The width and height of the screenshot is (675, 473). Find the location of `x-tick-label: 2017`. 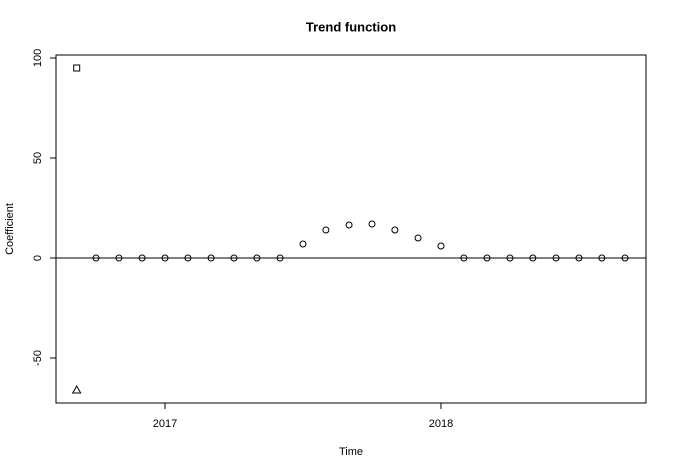

x-tick-label: 2017 is located at coordinates (165, 424).